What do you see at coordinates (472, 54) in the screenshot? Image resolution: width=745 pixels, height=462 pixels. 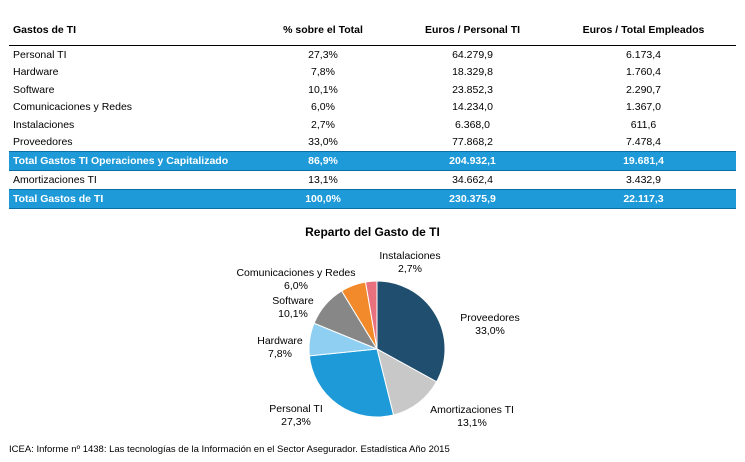 I see `cell-eur-personal: 64.279,9` at bounding box center [472, 54].